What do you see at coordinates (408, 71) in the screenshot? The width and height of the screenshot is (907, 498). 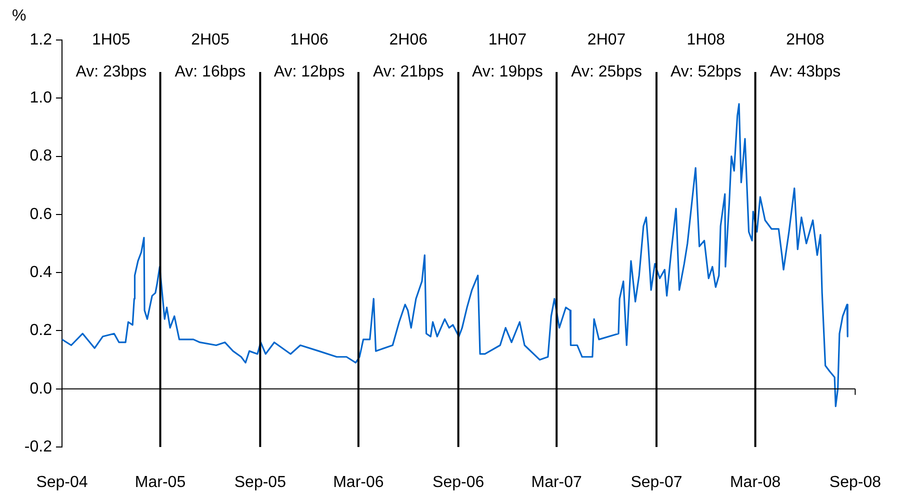 I see `annotation: Av: 21bps` at bounding box center [408, 71].